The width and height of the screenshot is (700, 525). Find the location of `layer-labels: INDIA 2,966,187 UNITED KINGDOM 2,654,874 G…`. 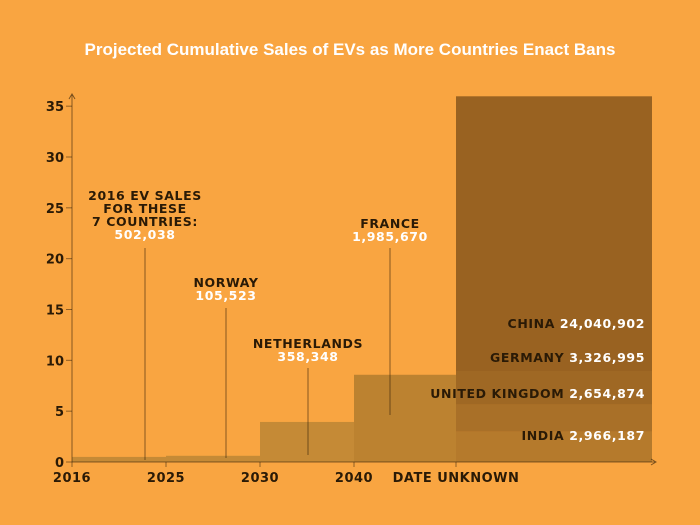

layer-labels: INDIA 2,966,187 UNITED KINGDOM 2,654,874 G… is located at coordinates (537, 379).